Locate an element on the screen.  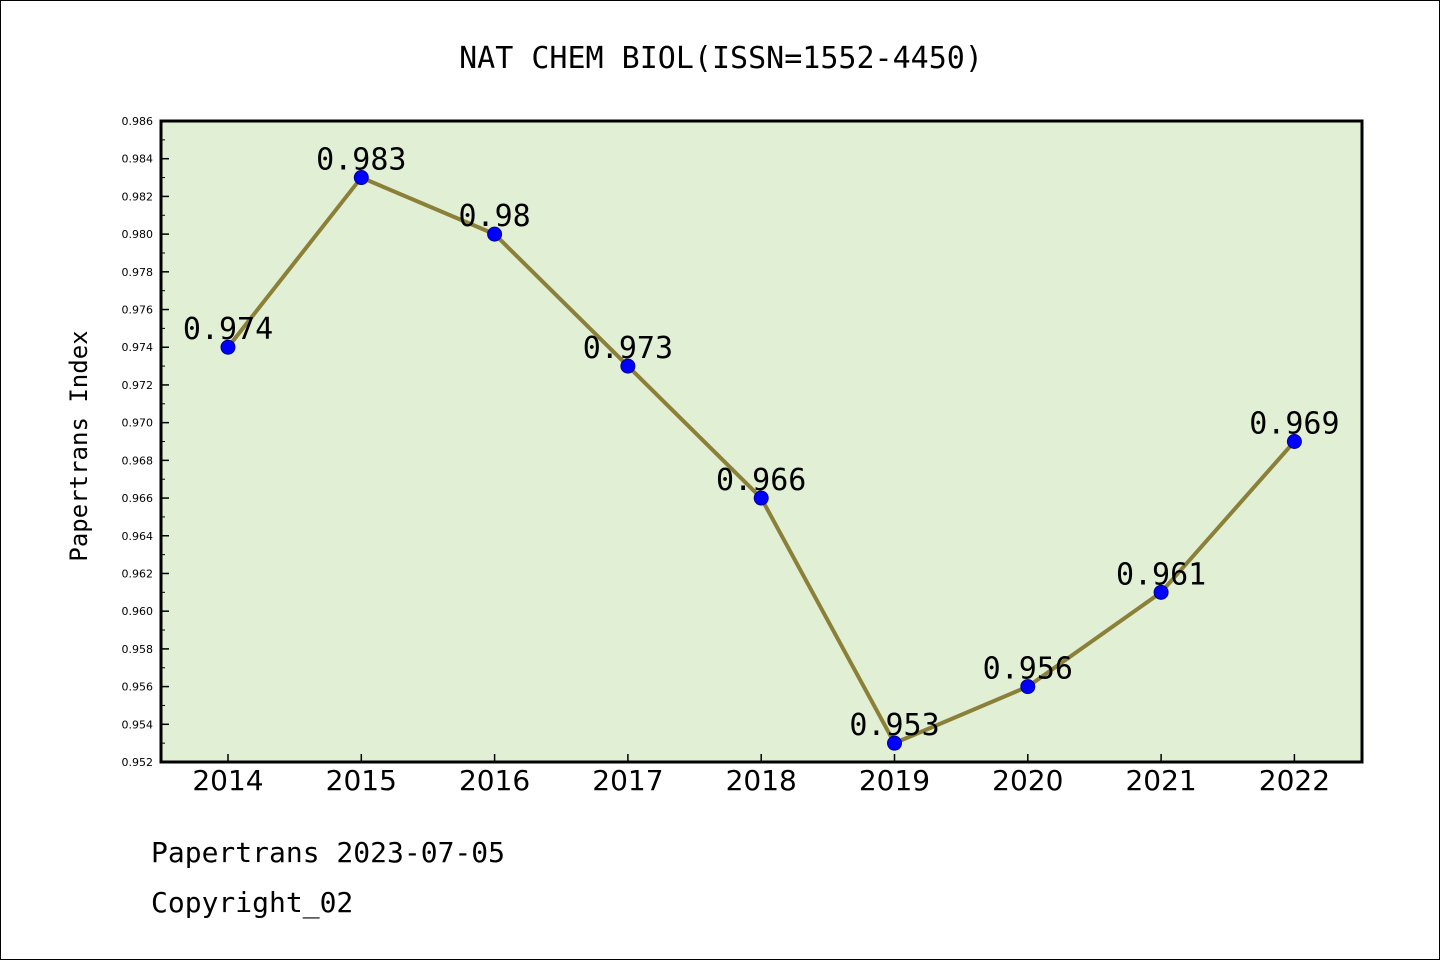
y-tick-label: 0.972 is located at coordinates (138, 385).